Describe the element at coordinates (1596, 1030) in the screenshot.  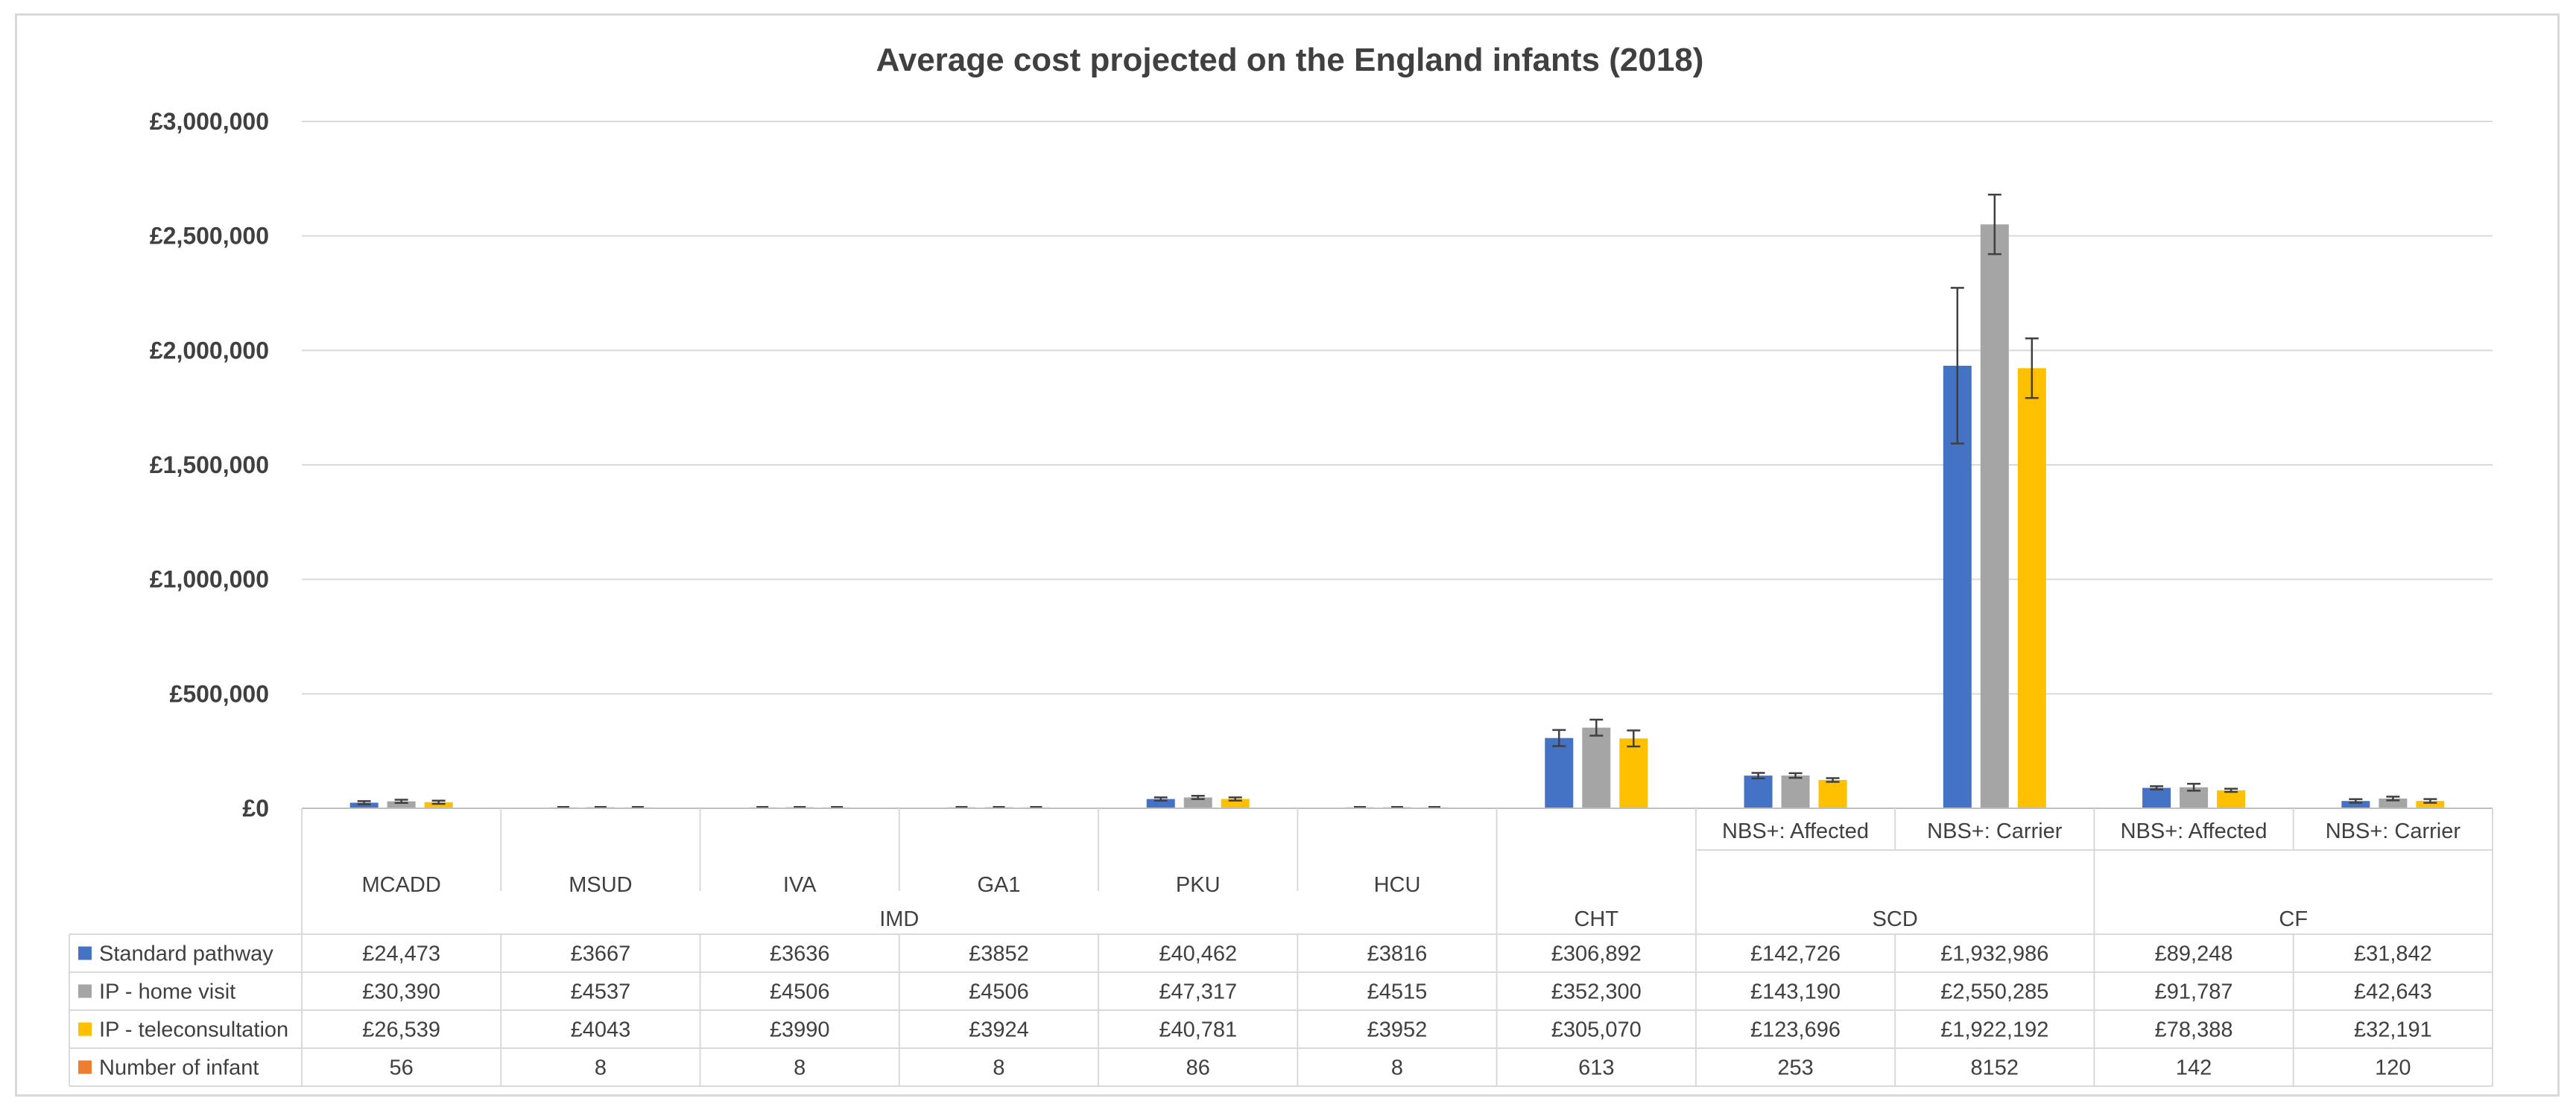
I see `table-cell: £305,070` at that location.